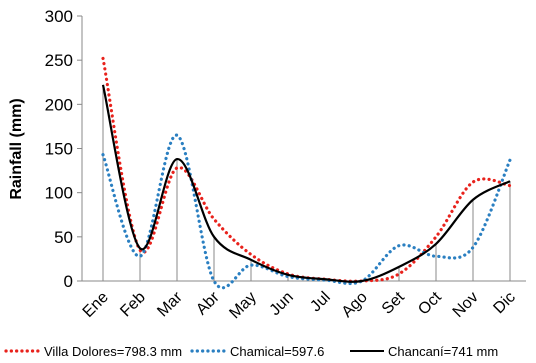  Describe the element at coordinates (68, 281) in the screenshot. I see `y-tick-label: 0` at that location.